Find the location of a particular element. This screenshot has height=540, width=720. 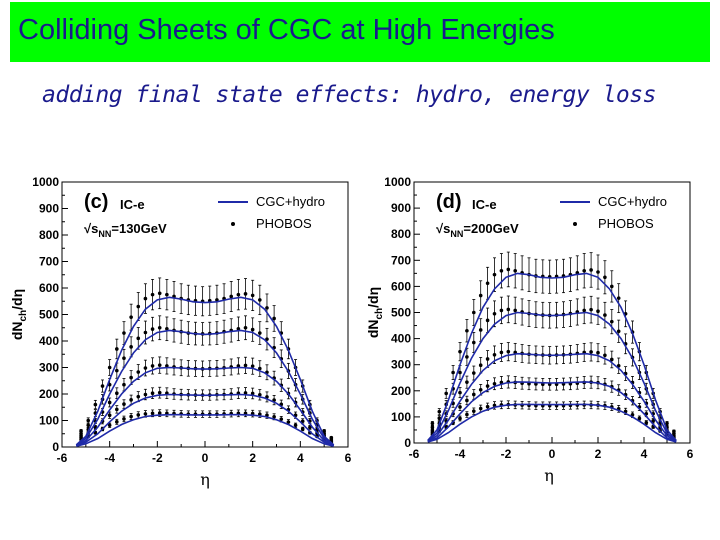

energy-label-suffix: =200GeV is located at coordinates (491, 228).